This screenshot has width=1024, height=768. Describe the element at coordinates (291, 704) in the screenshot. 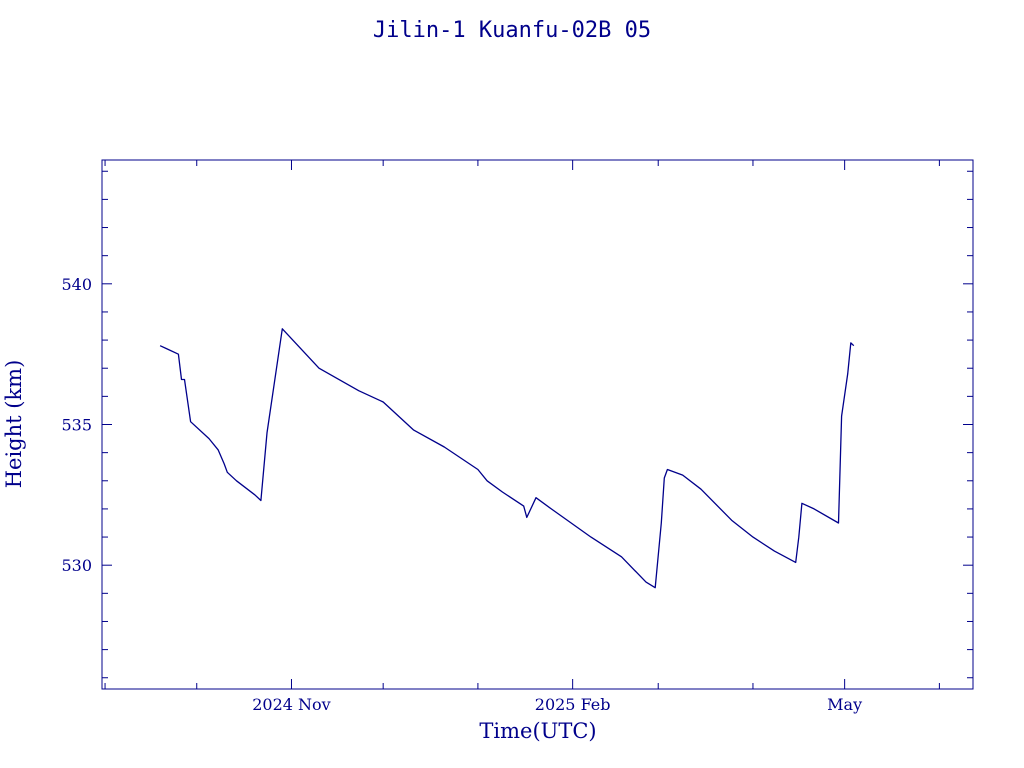

I see `x-tick-label: 2024 Nov` at that location.